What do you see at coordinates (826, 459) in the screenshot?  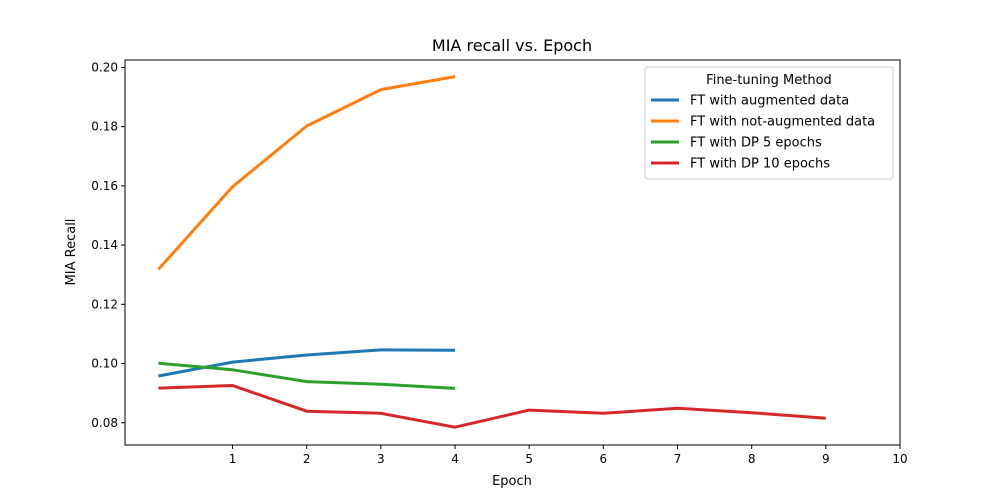 I see `x-tick-label: 9` at bounding box center [826, 459].